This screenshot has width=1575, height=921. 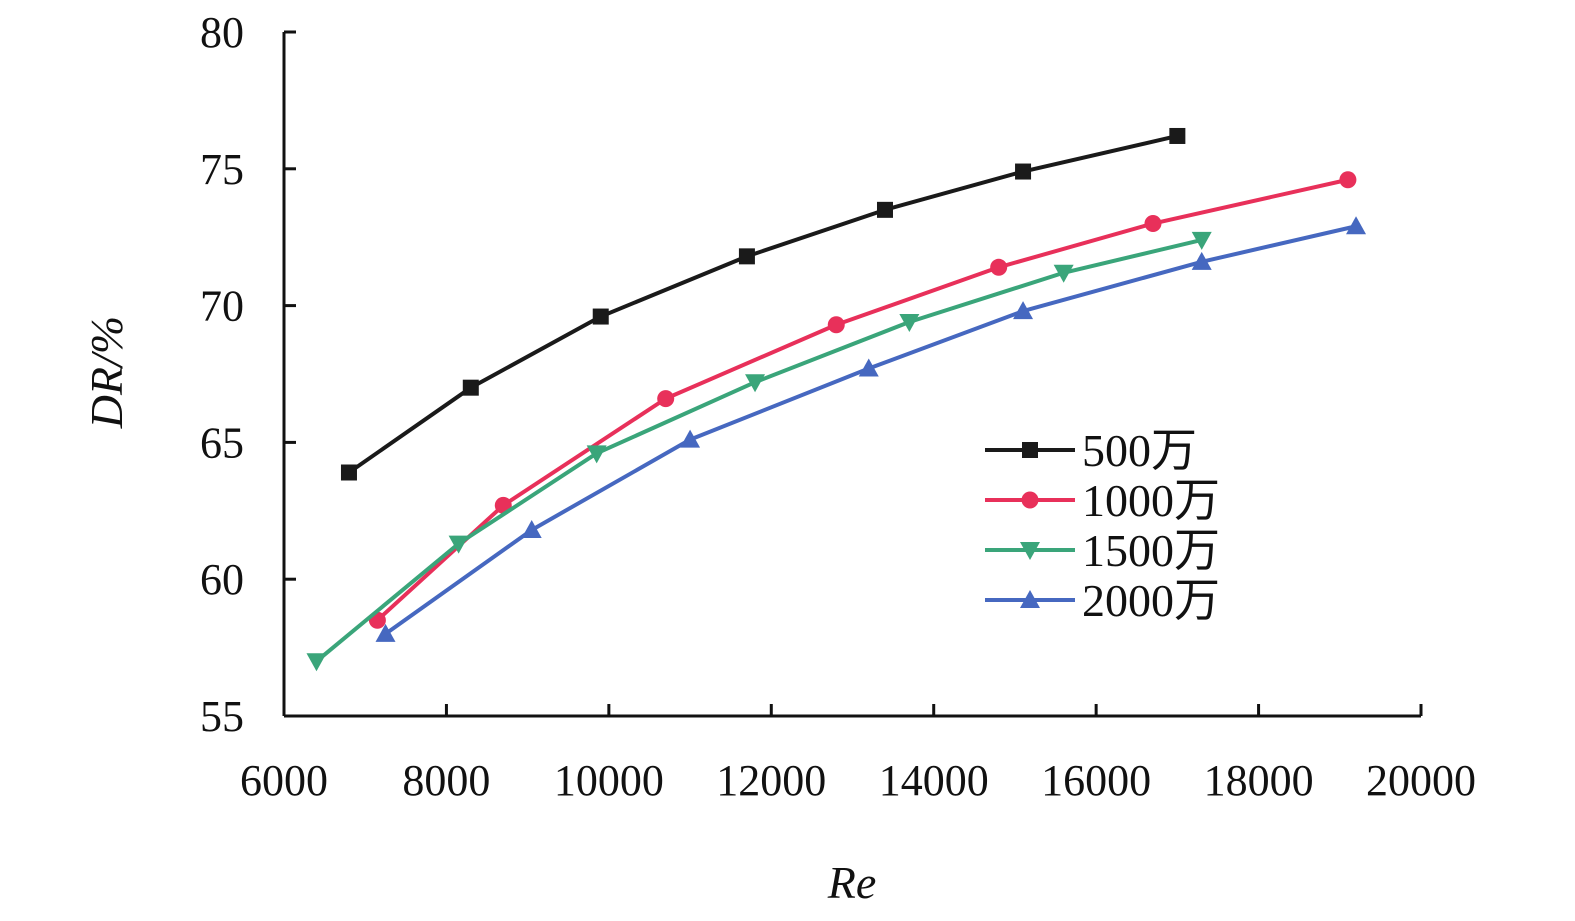 I want to click on x-tick-label: 8000, so click(x=446, y=780).